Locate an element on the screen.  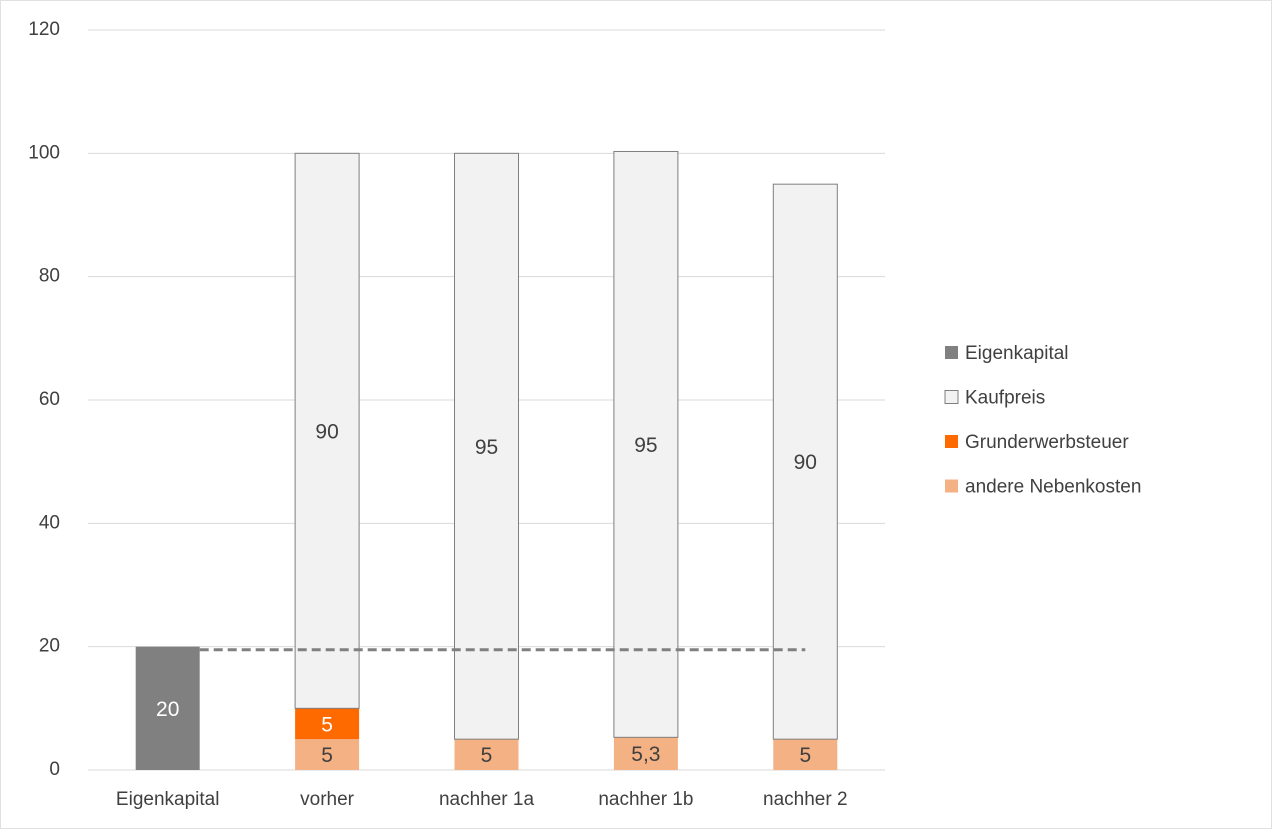
legend-label: Grunderwerbsteuer is located at coordinates (1047, 442).